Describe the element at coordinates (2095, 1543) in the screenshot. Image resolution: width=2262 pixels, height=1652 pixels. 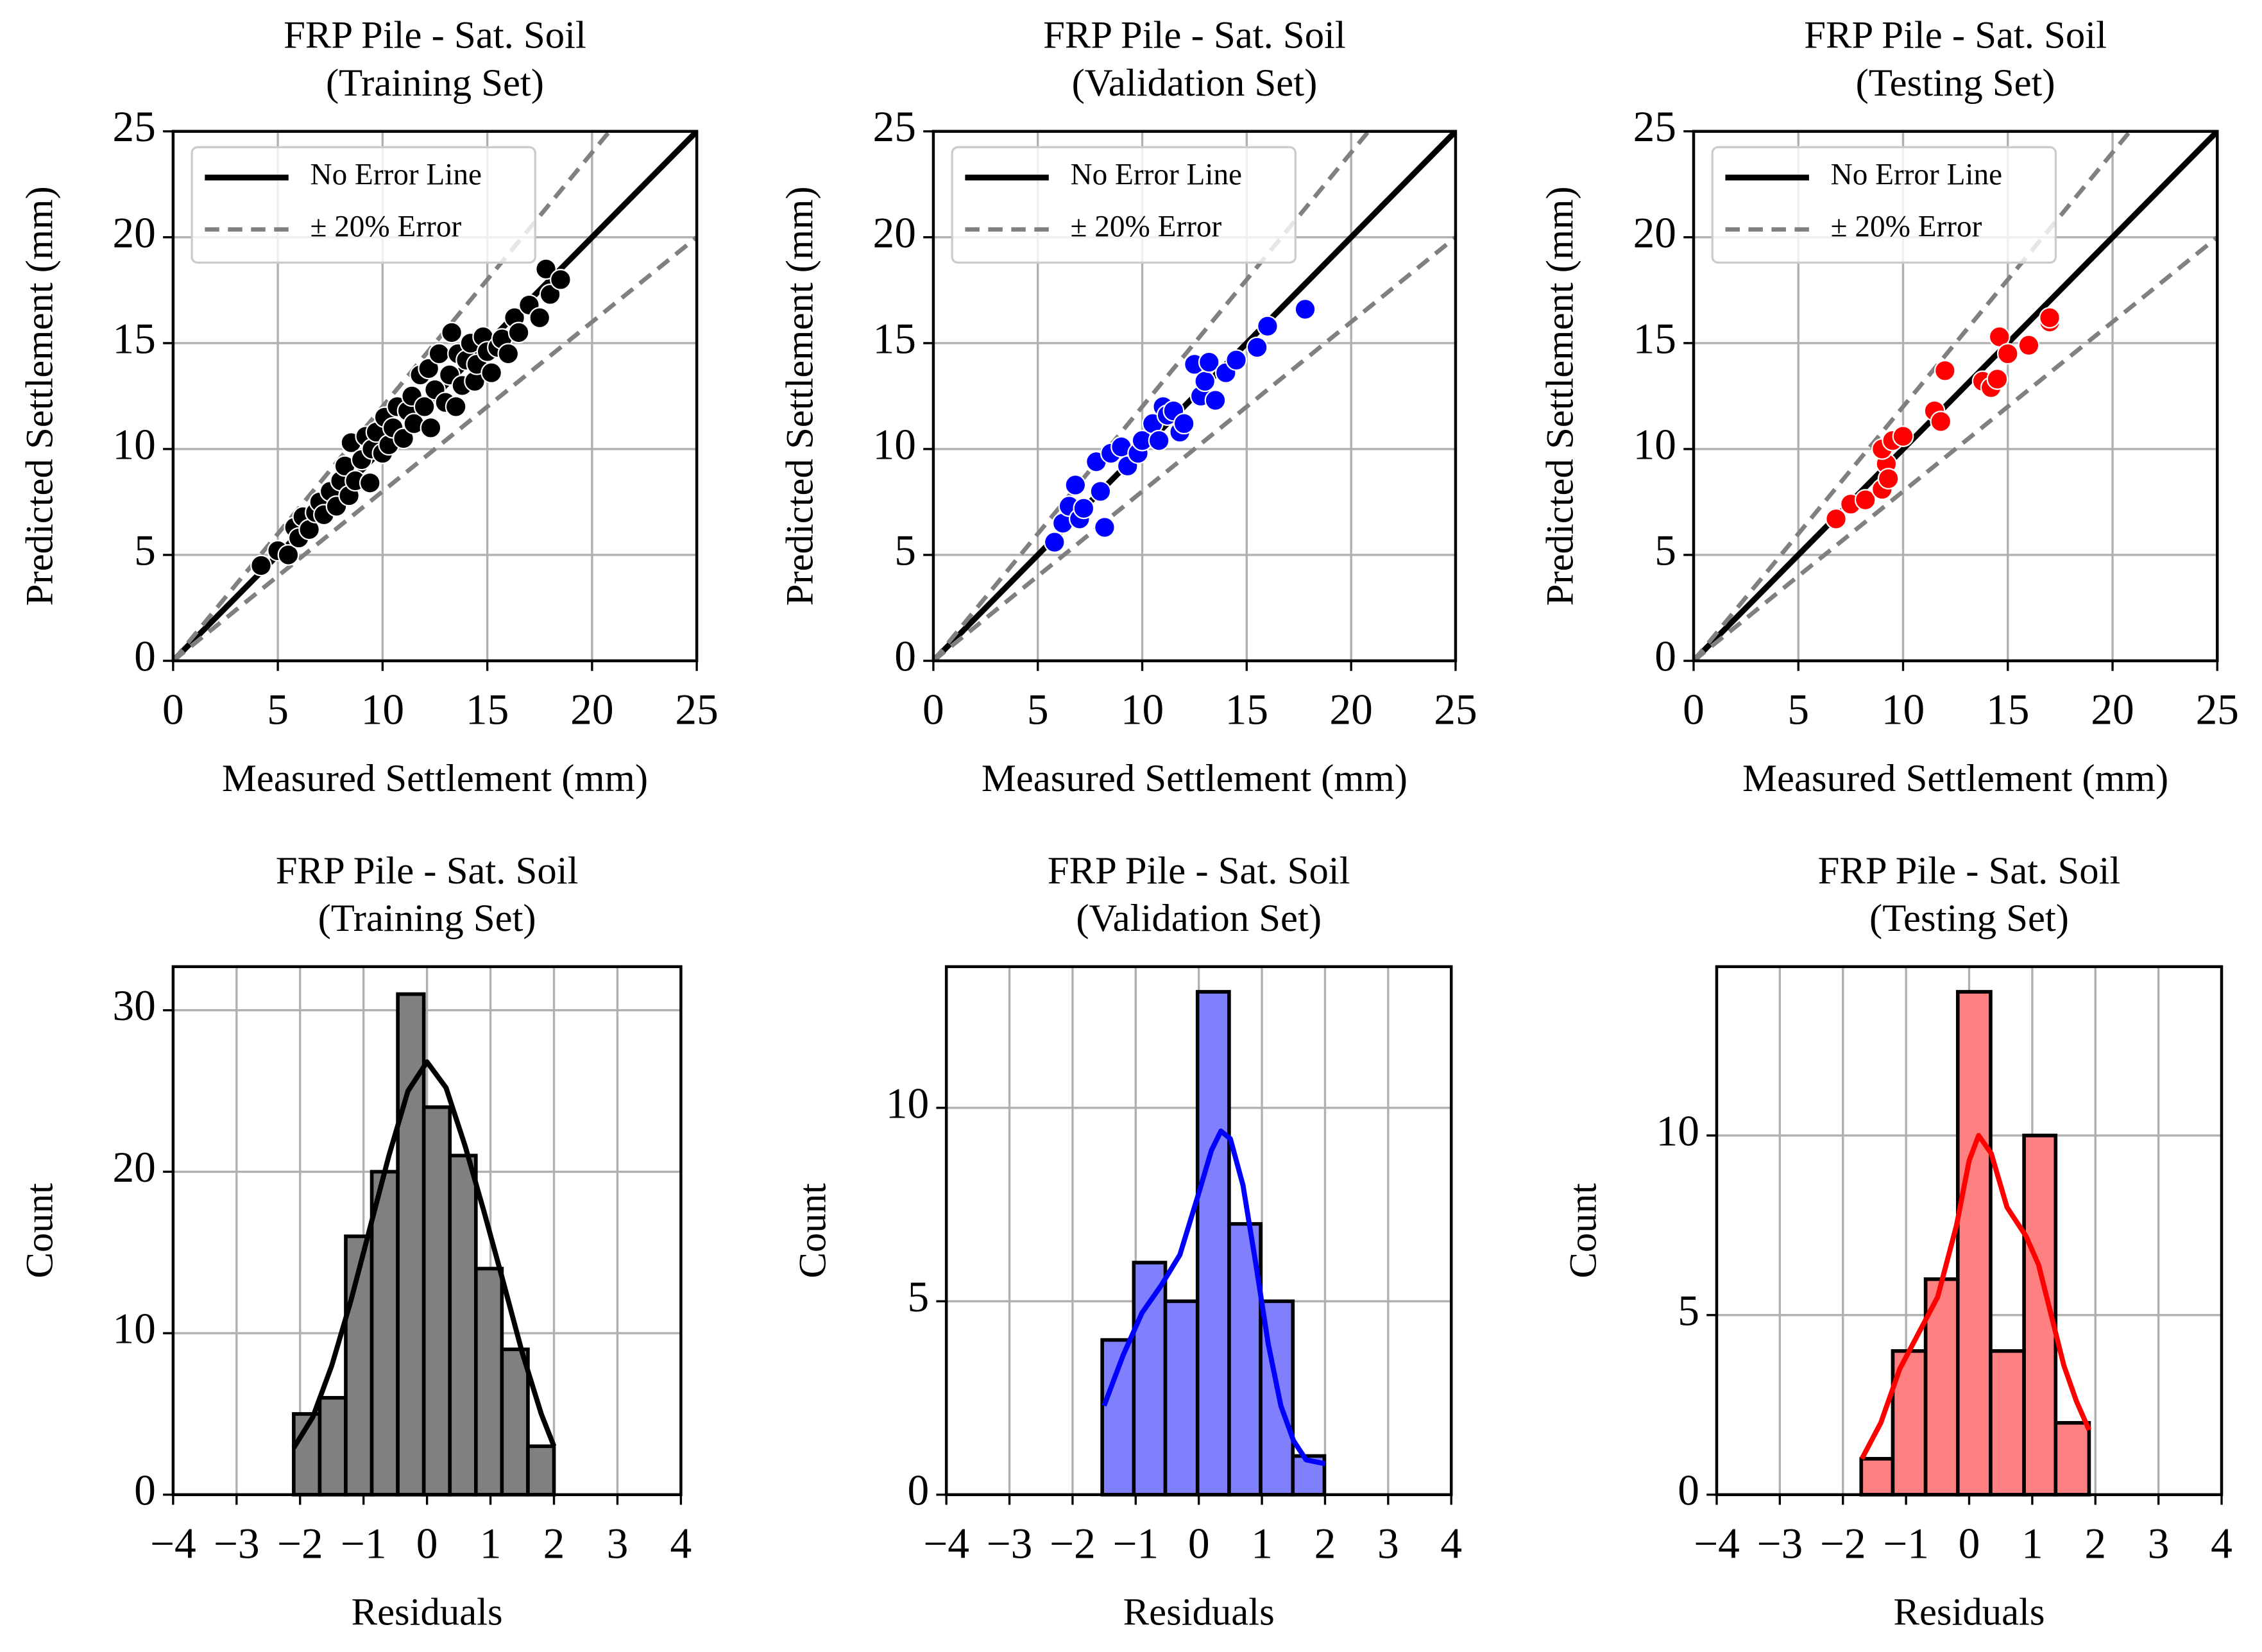
I see `x-tick-label: 2` at that location.